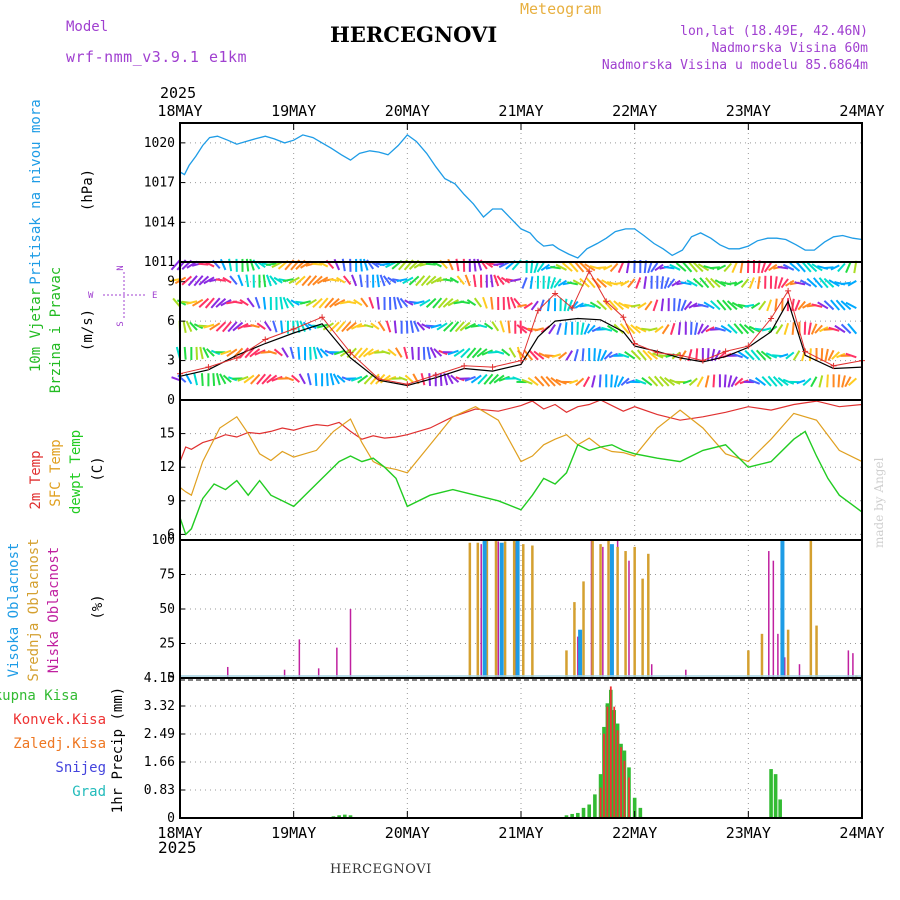 This screenshot has height=900, width=900. What do you see at coordinates (121, 323) in the screenshot?
I see `compass-s: S` at bounding box center [121, 323].